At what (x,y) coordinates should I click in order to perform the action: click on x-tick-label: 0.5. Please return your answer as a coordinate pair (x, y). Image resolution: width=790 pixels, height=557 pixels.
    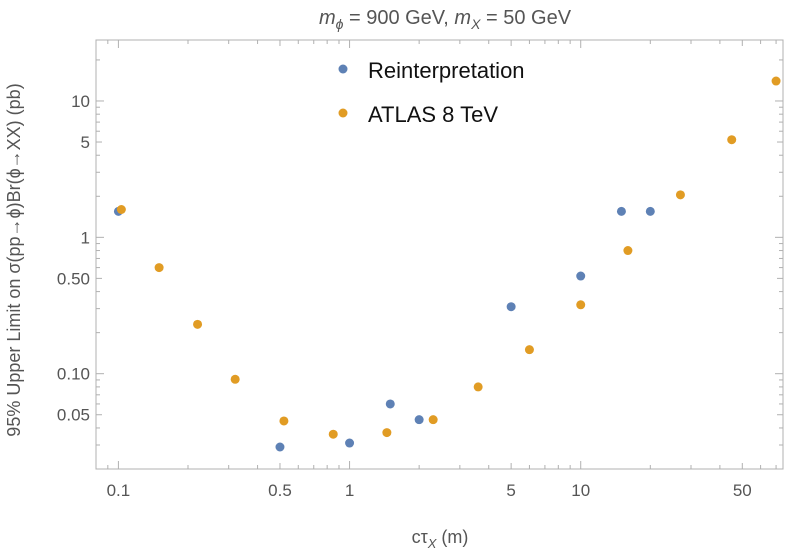
    Looking at the image, I should click on (280, 490).